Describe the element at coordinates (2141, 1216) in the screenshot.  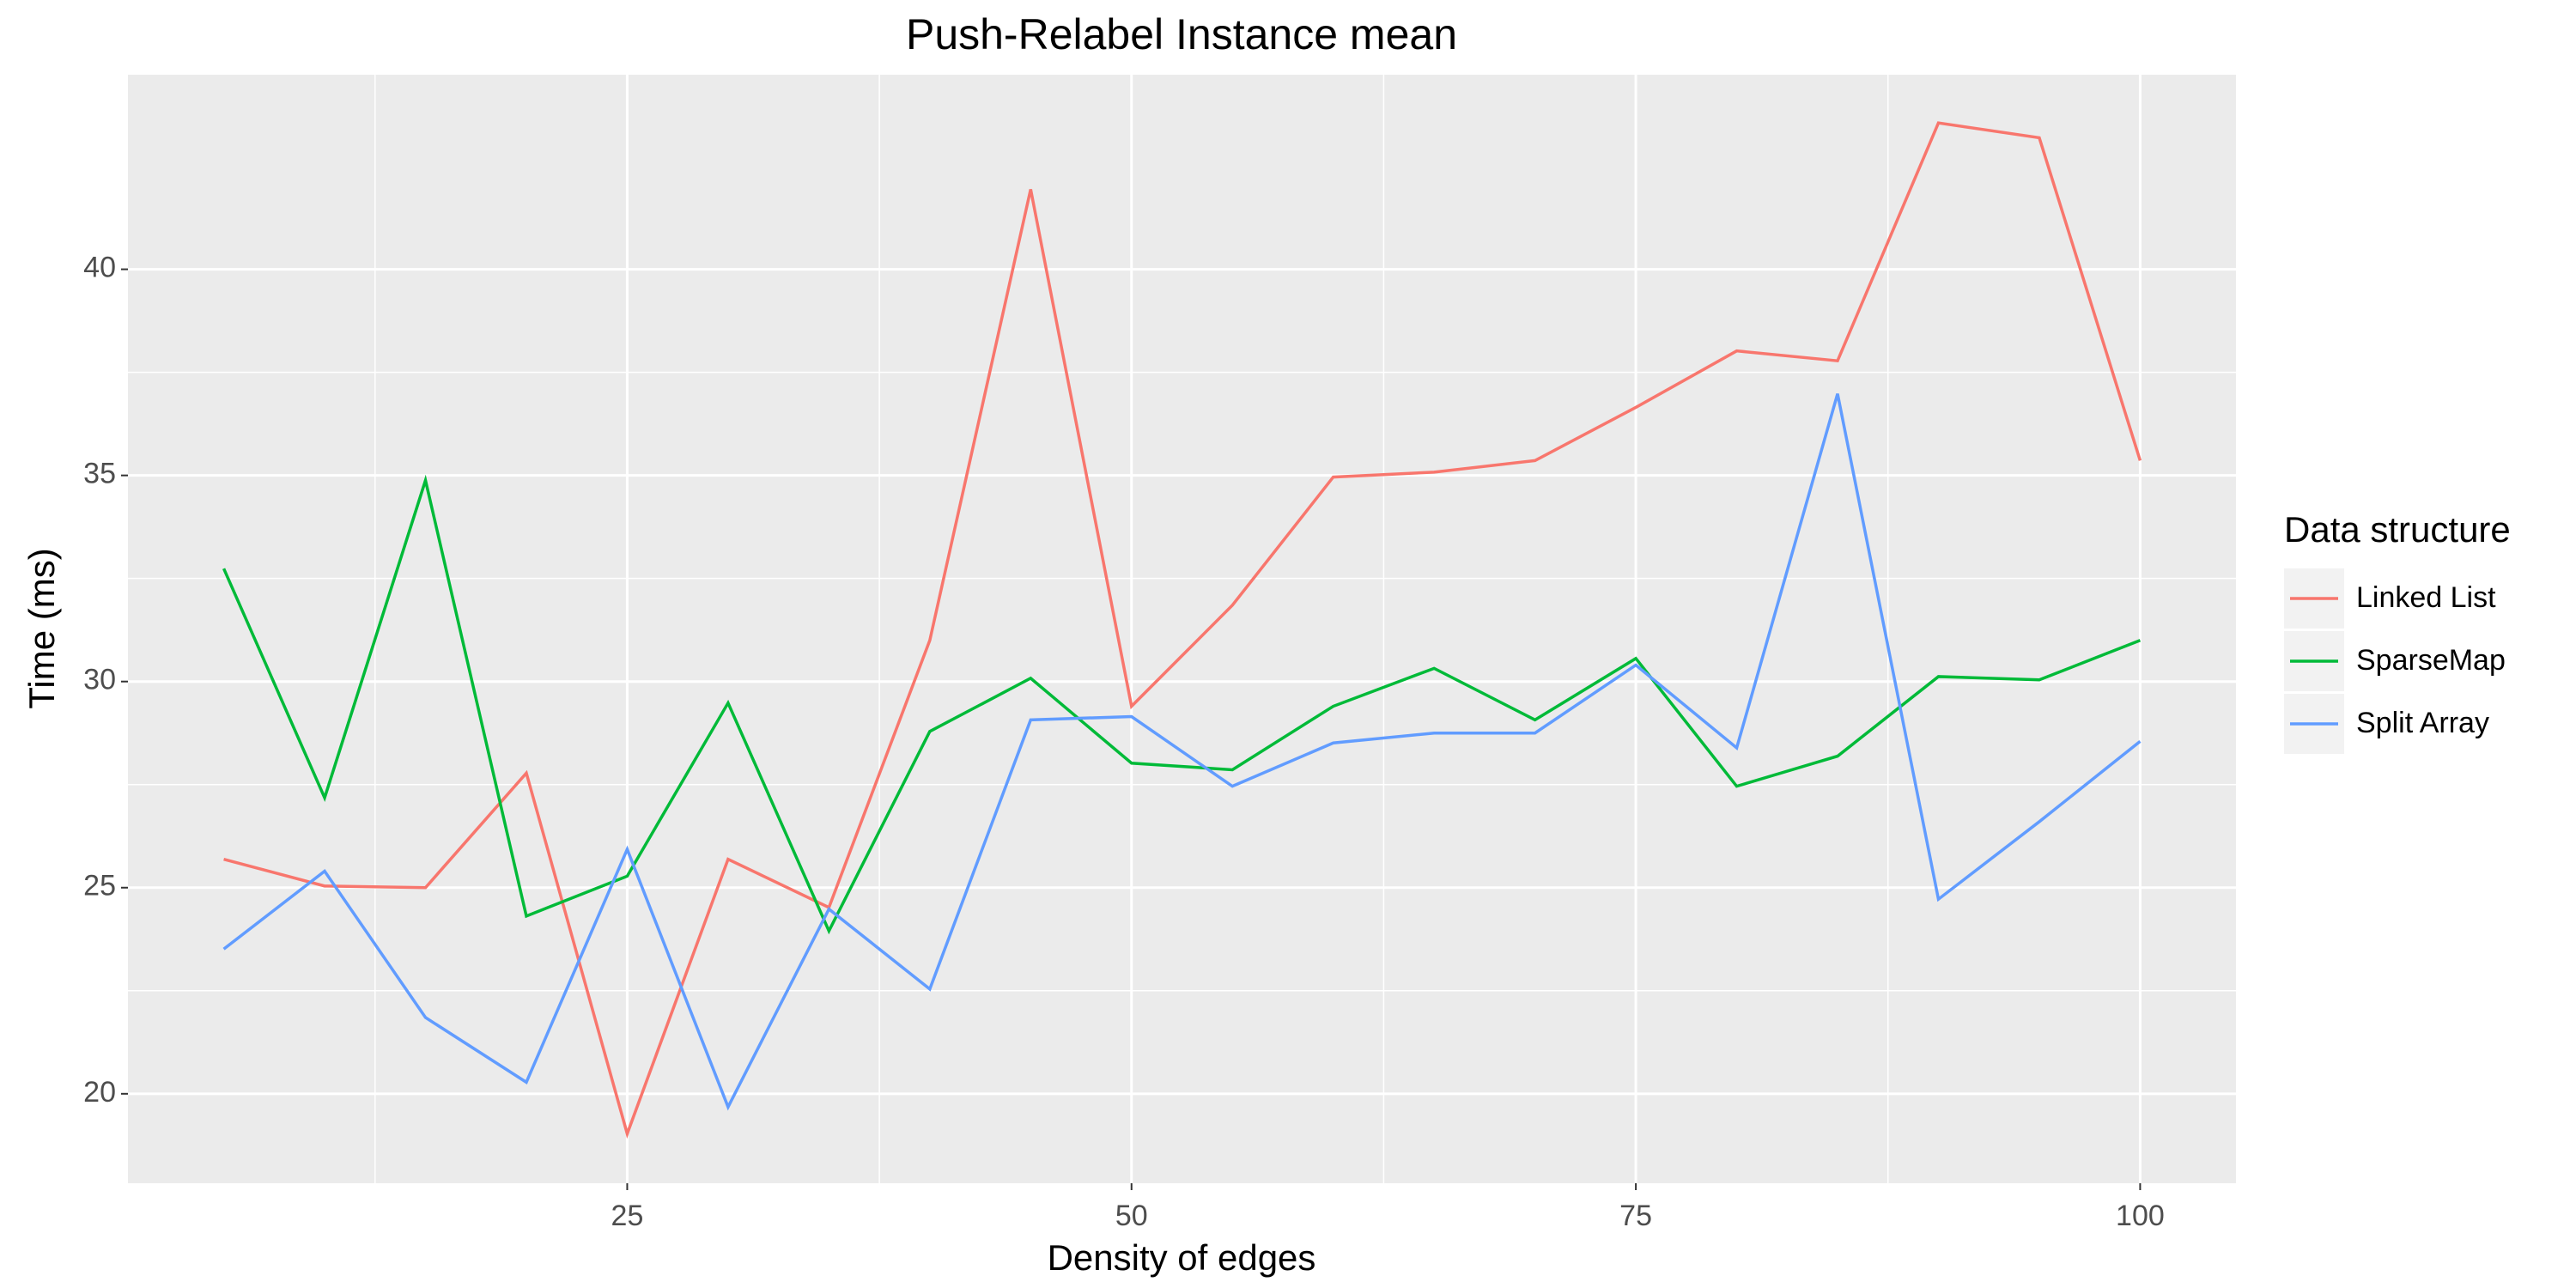
I see `x-tick-label: 100` at that location.